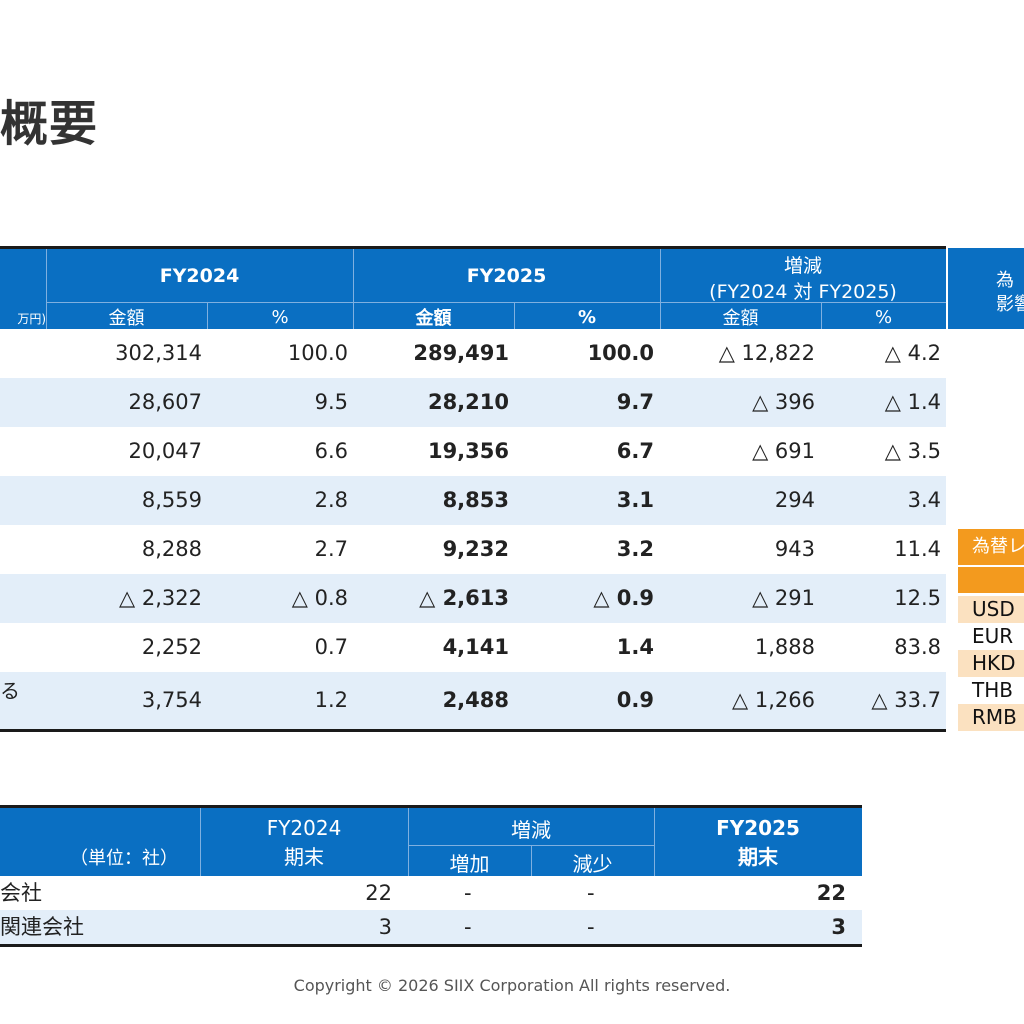  What do you see at coordinates (331, 451) in the screenshot?
I see `fy2024-pct: 6.6` at bounding box center [331, 451].